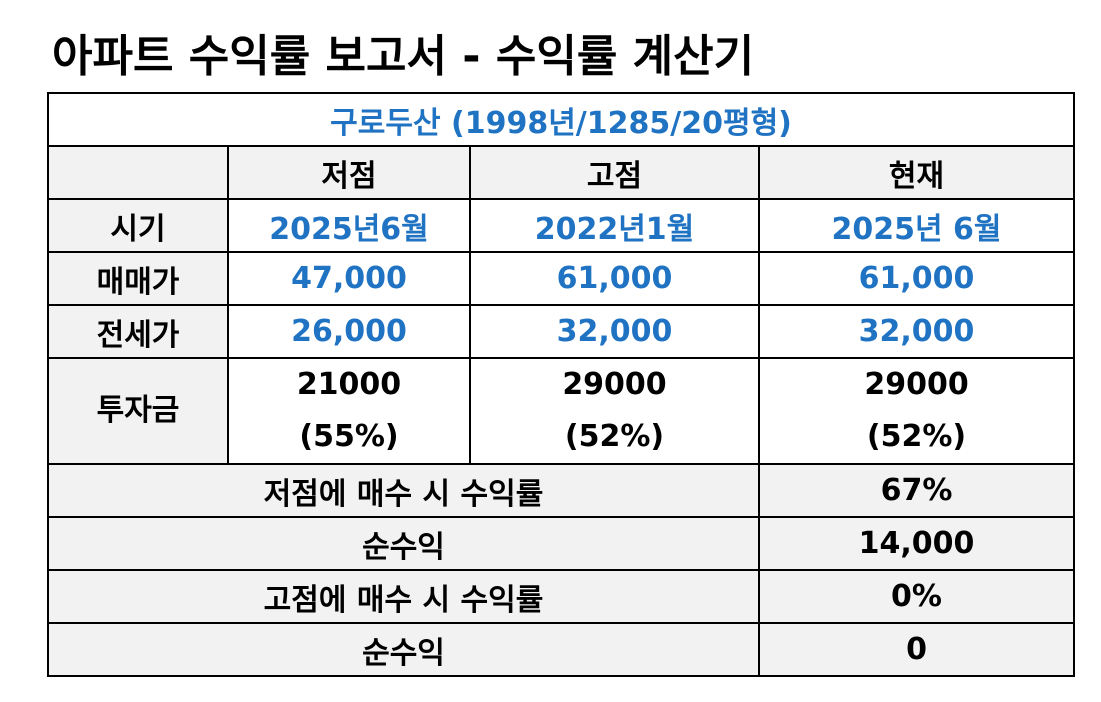 Image resolution: width=1101 pixels, height=702 pixels. Describe the element at coordinates (916, 411) in the screenshot. I see `investment-current: 29000 (52%)` at that location.